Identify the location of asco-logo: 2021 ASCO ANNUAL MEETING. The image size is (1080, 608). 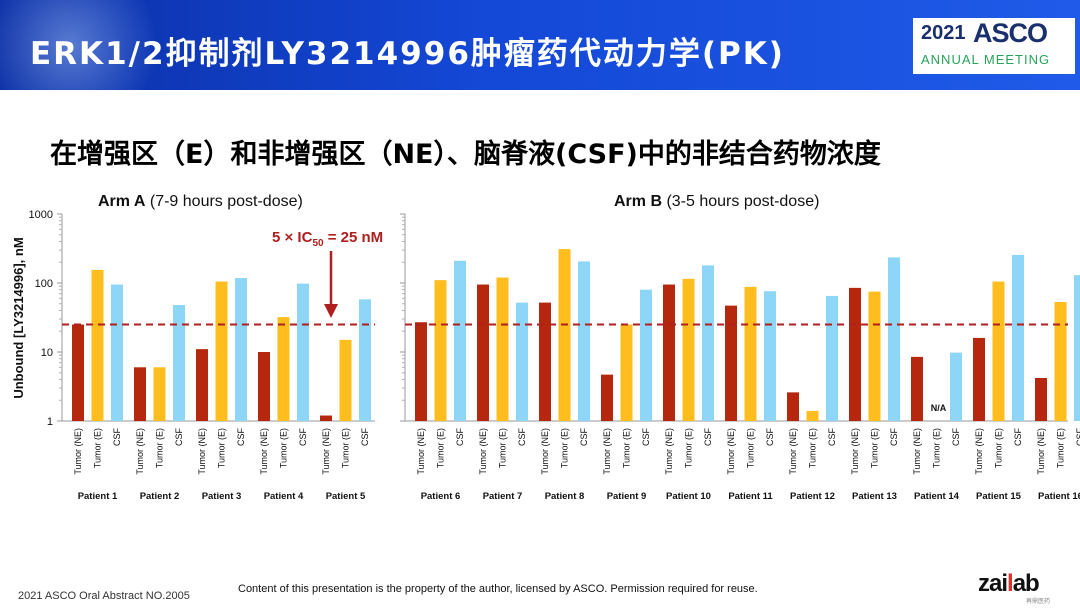
(994, 46).